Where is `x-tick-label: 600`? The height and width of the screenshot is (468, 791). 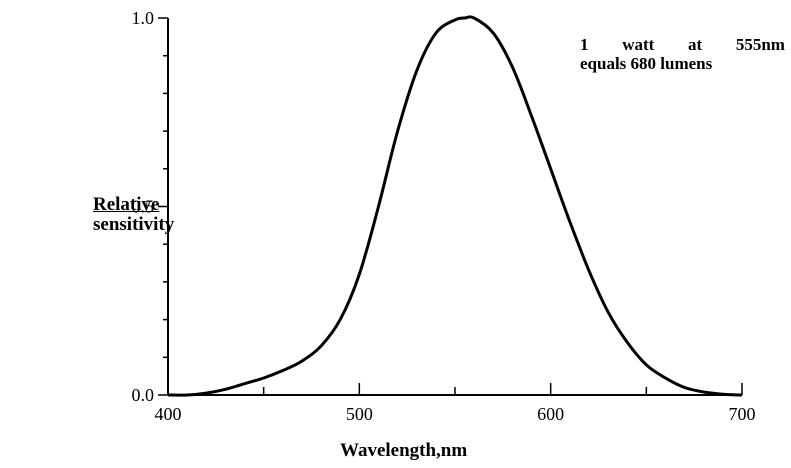 x-tick-label: 600 is located at coordinates (550, 414).